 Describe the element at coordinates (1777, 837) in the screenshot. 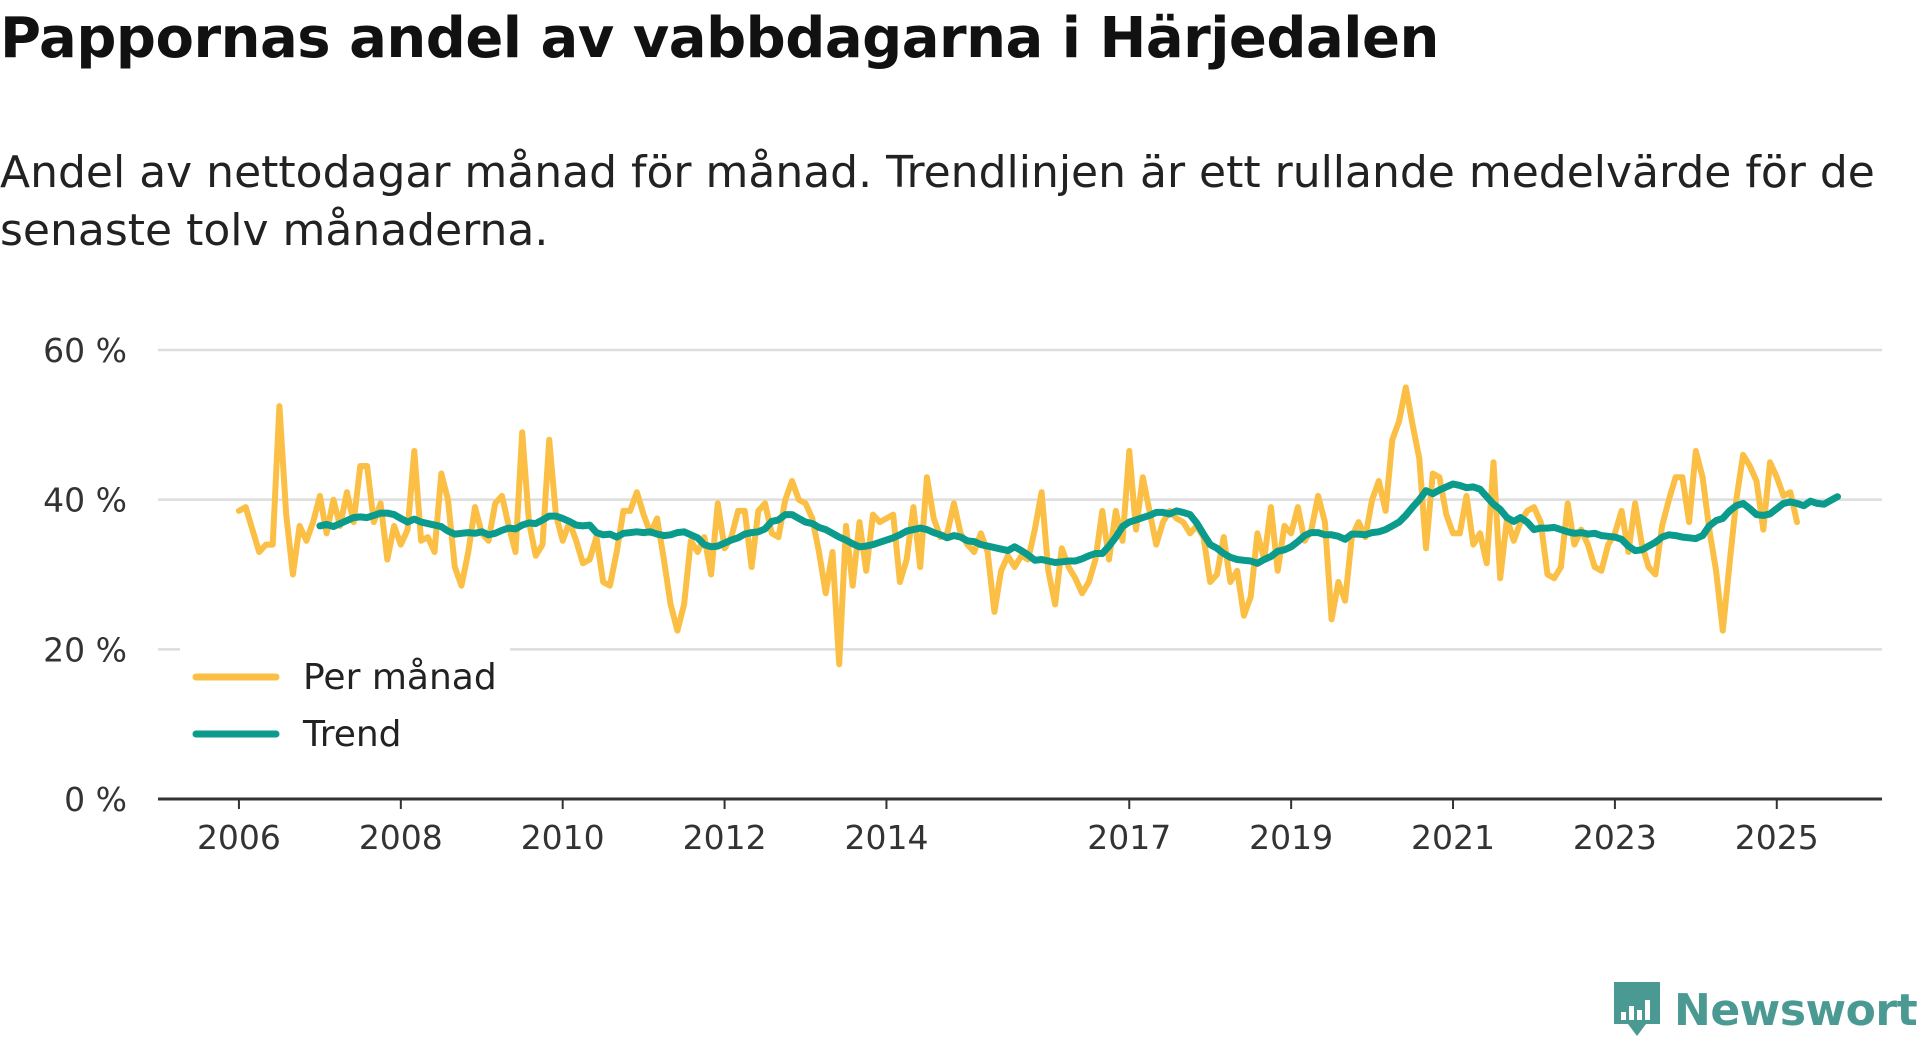

I see `x-tick-label: 2025` at that location.